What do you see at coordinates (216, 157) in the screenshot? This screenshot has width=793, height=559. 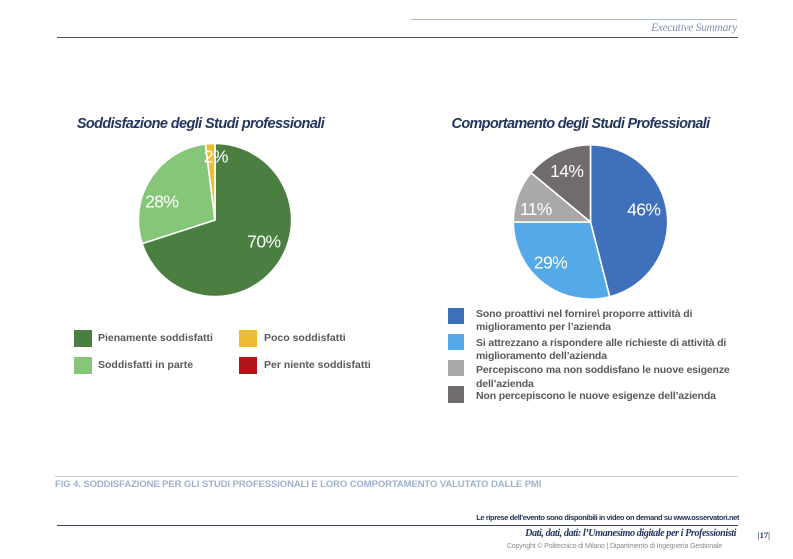 I see `svg-text: 2%` at bounding box center [216, 157].